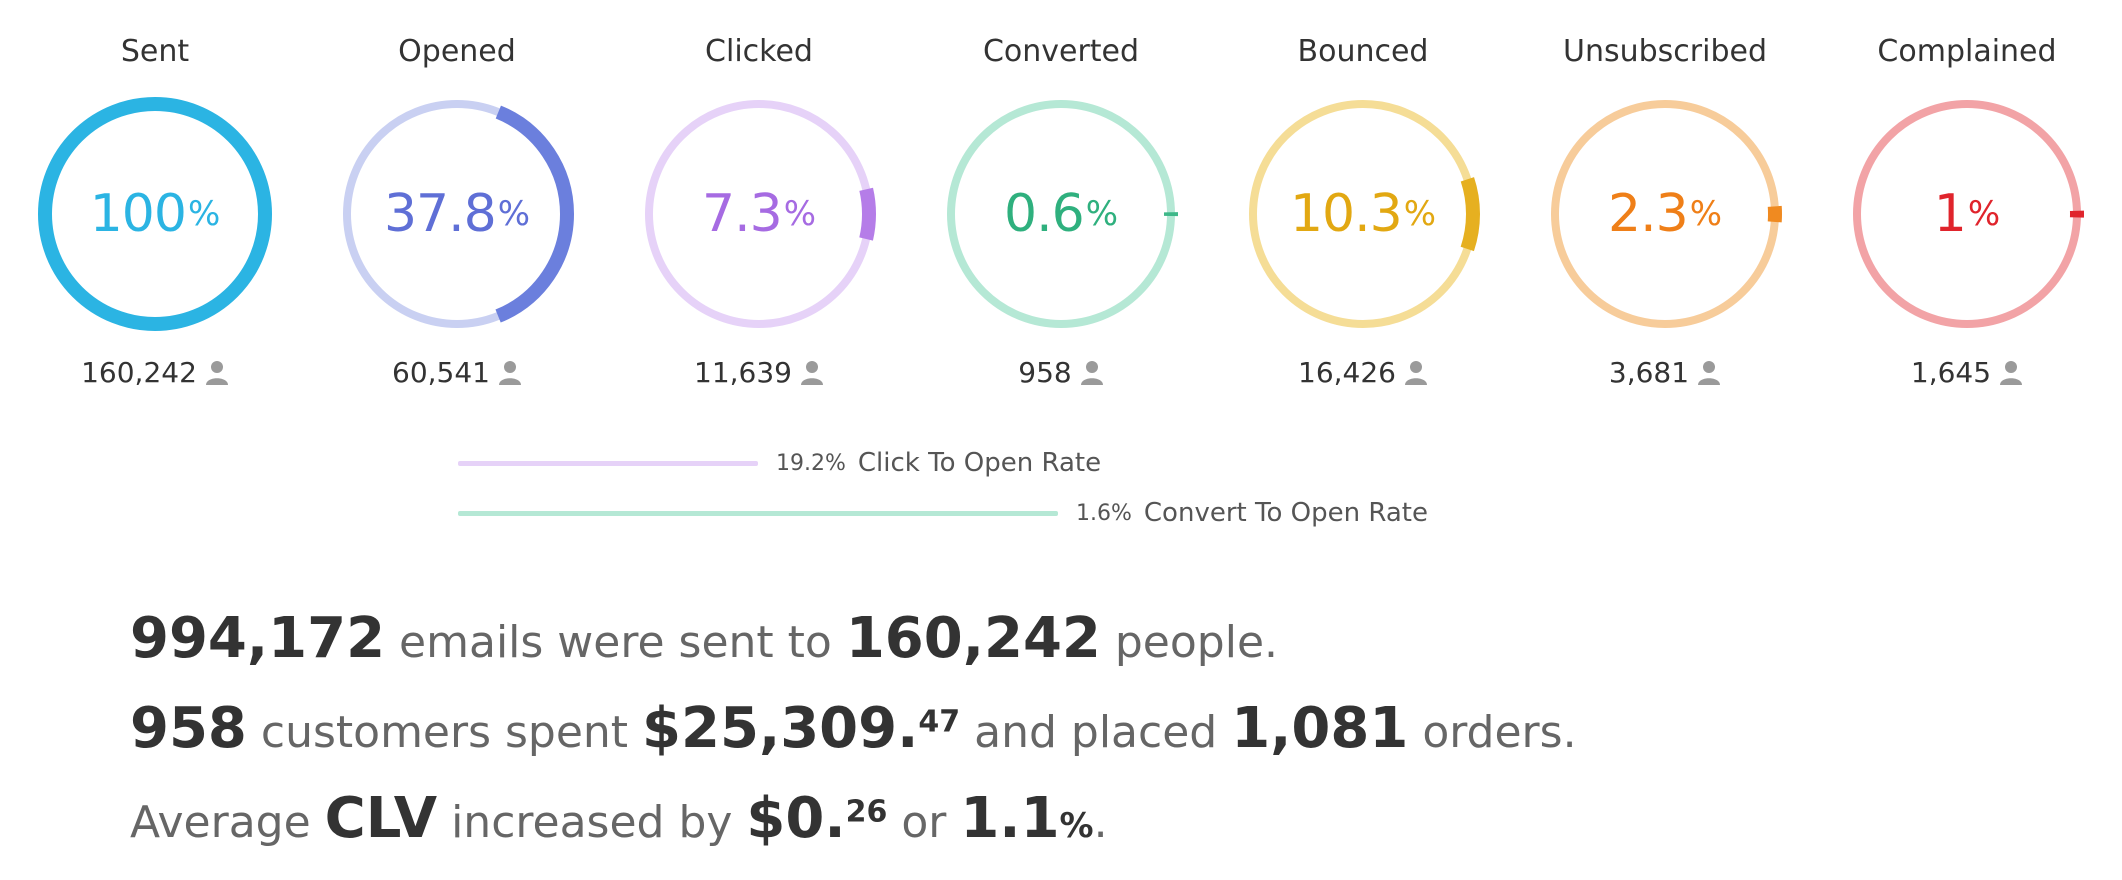 The width and height of the screenshot is (2122, 880). I want to click on metric-count: 60,541, so click(457, 372).